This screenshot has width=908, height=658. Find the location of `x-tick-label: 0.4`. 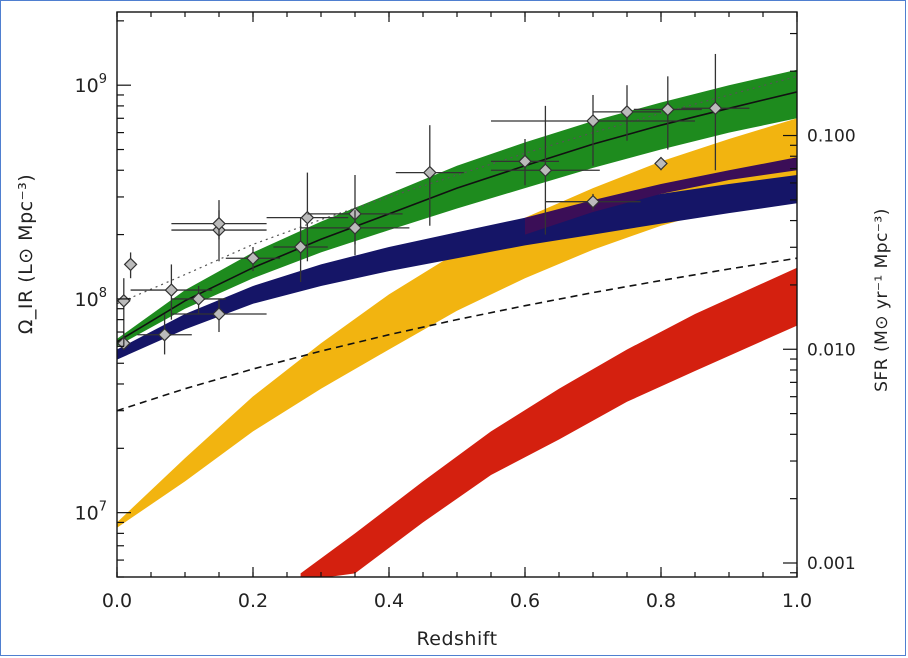

x-tick-label: 0.4 is located at coordinates (389, 601).